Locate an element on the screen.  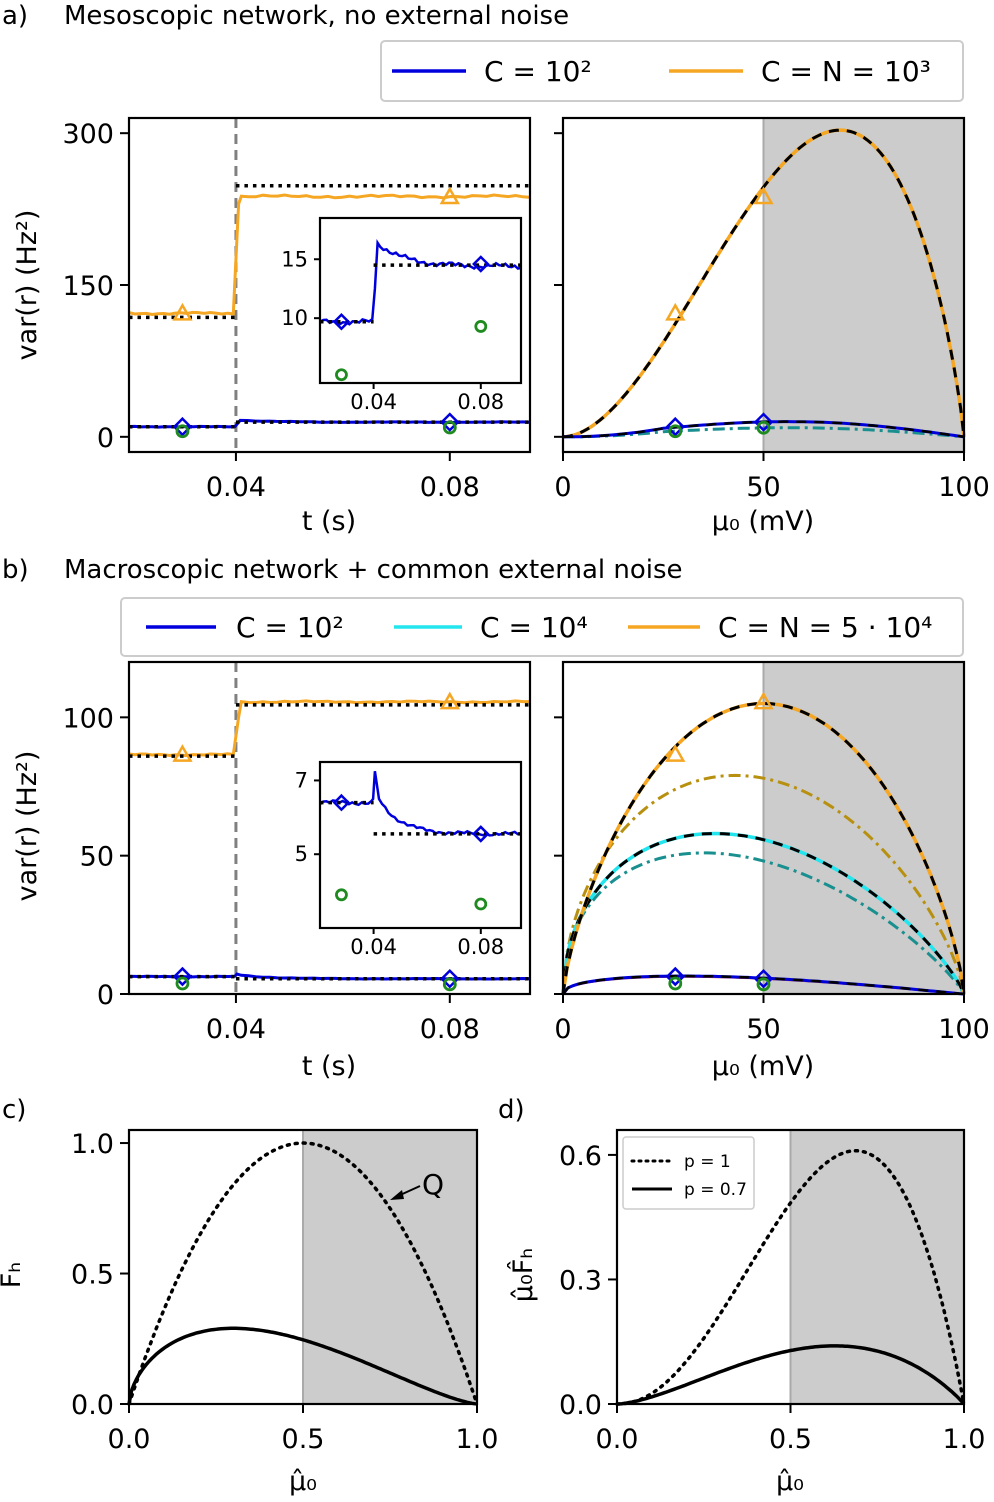
y-tick-label: 150 is located at coordinates (88, 286).